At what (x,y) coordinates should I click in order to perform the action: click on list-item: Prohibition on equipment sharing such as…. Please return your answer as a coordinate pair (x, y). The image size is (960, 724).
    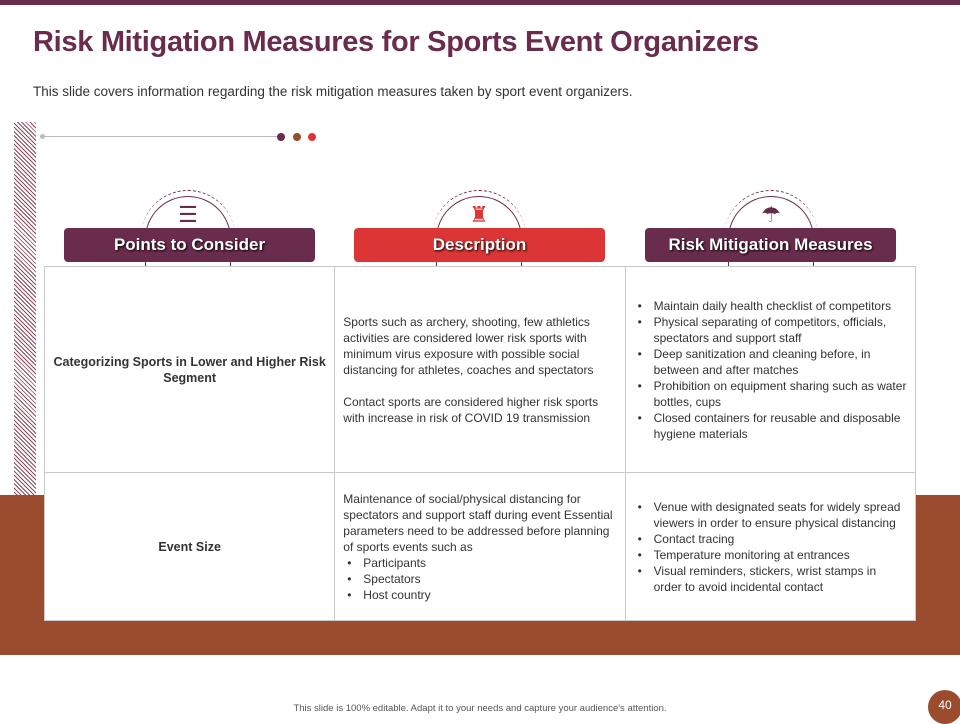
    Looking at the image, I should click on (770, 394).